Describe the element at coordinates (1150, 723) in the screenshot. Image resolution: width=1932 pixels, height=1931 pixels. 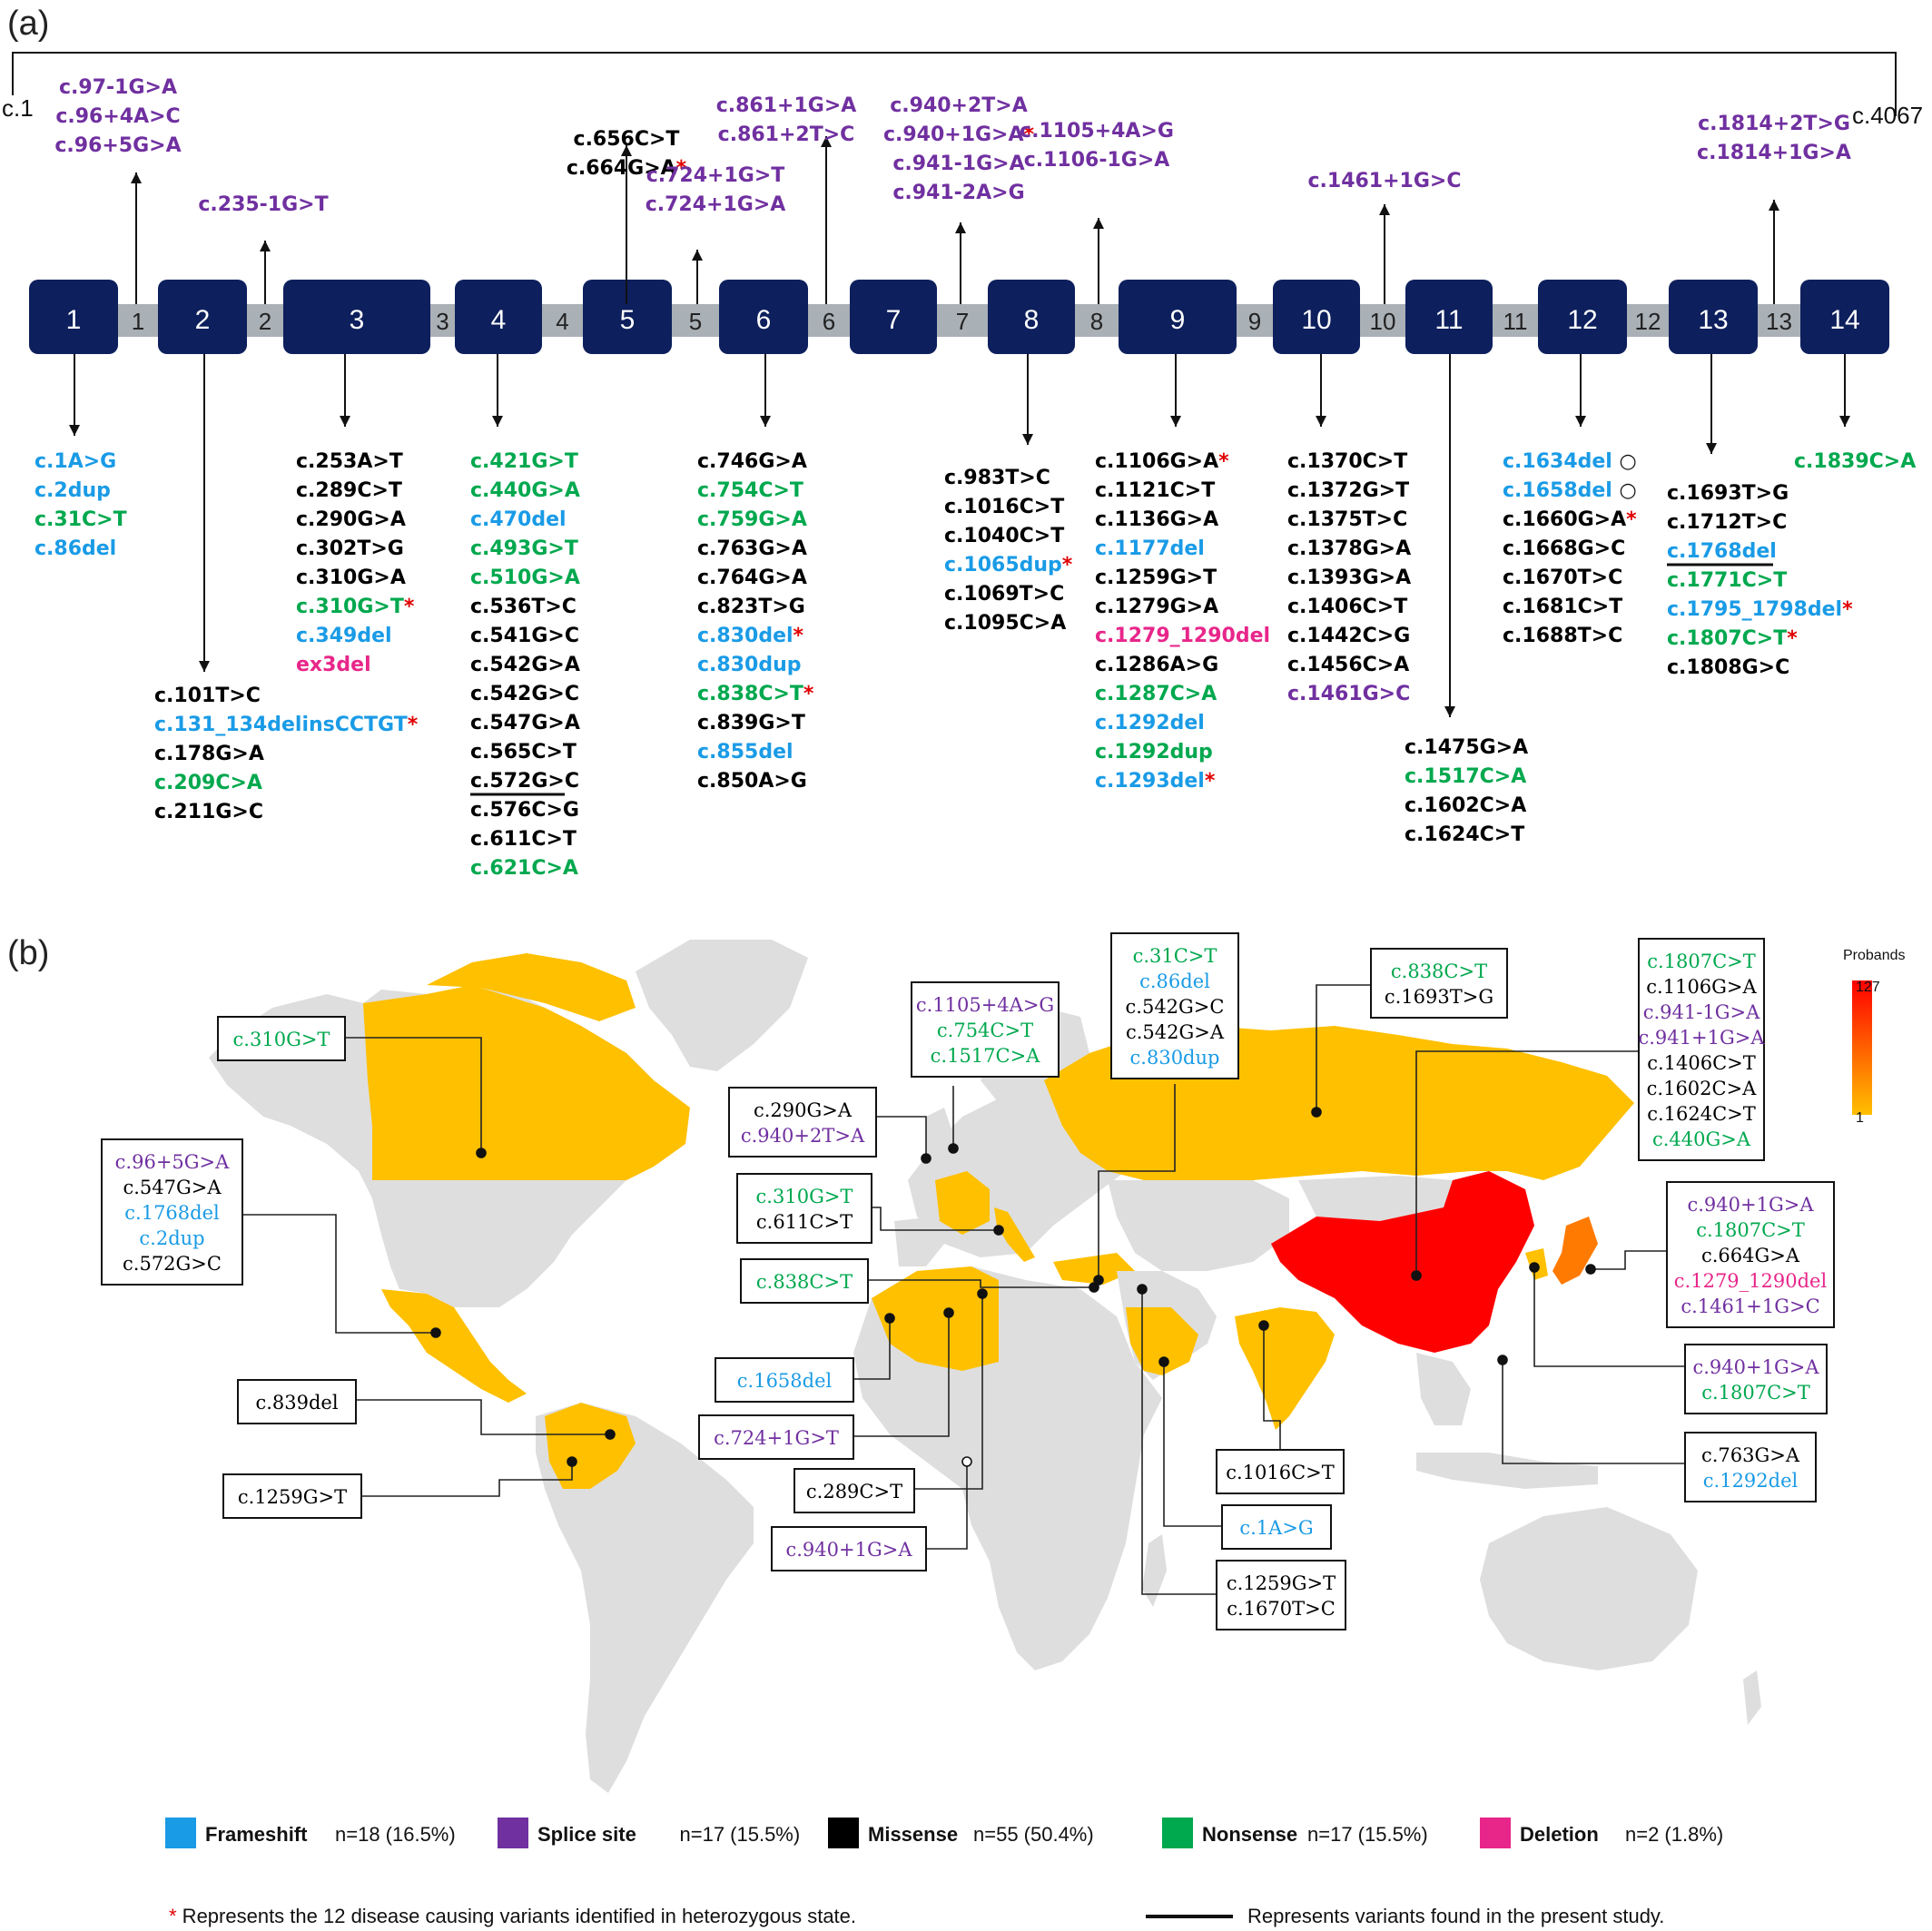
I see `variant-label: c.1292del` at that location.